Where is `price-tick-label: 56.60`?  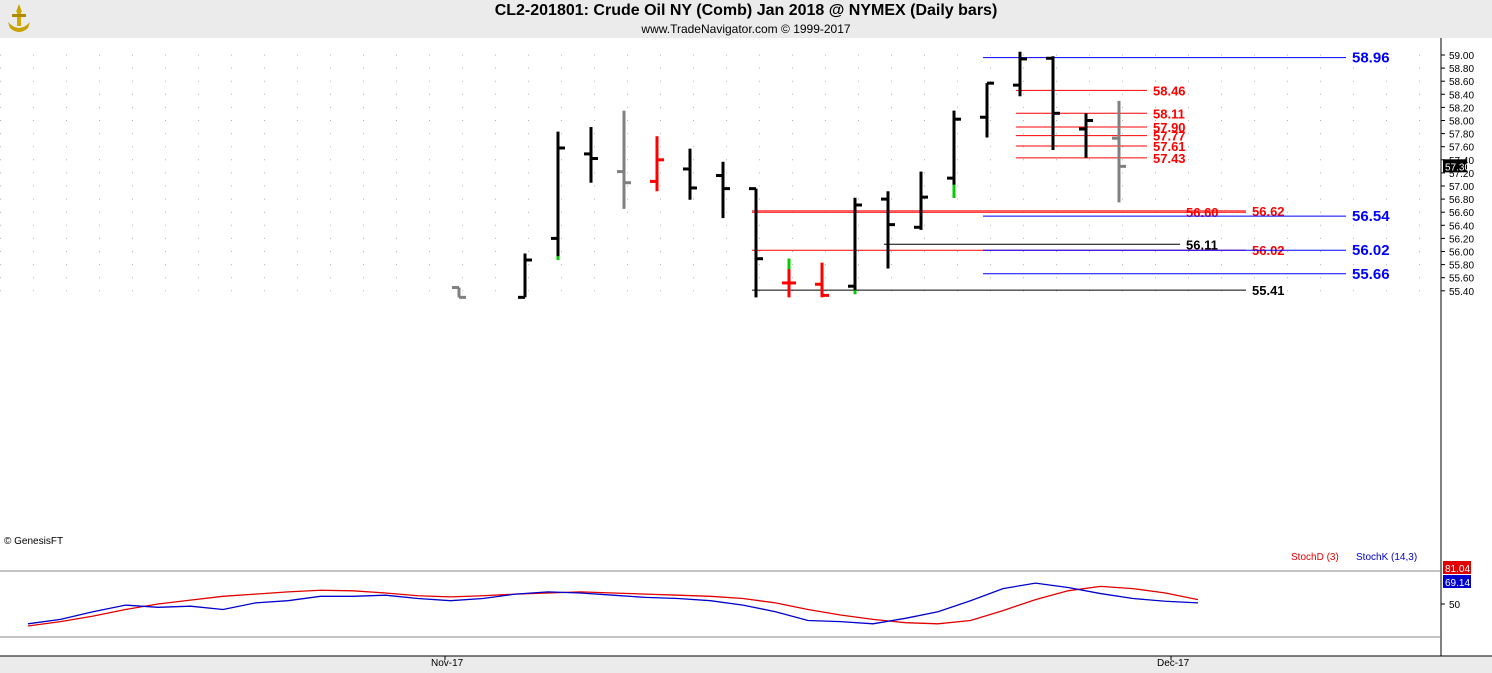 price-tick-label: 56.60 is located at coordinates (1461, 213).